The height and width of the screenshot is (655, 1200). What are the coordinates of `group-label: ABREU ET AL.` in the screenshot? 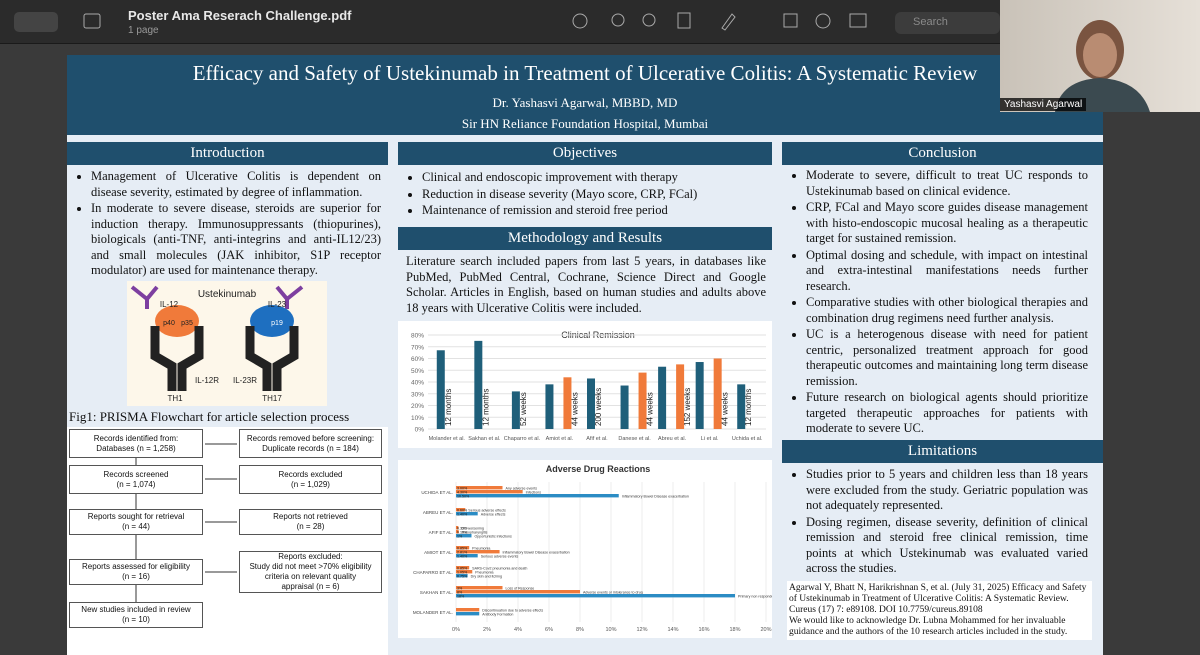 It's located at (438, 512).